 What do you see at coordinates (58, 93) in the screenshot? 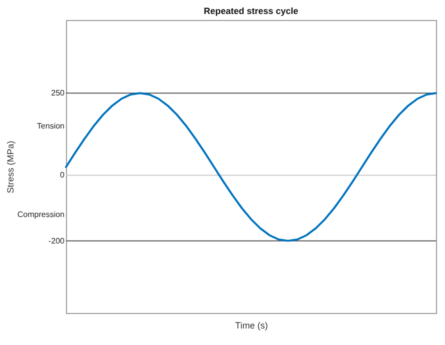
I see `y-tick-label: 250` at bounding box center [58, 93].